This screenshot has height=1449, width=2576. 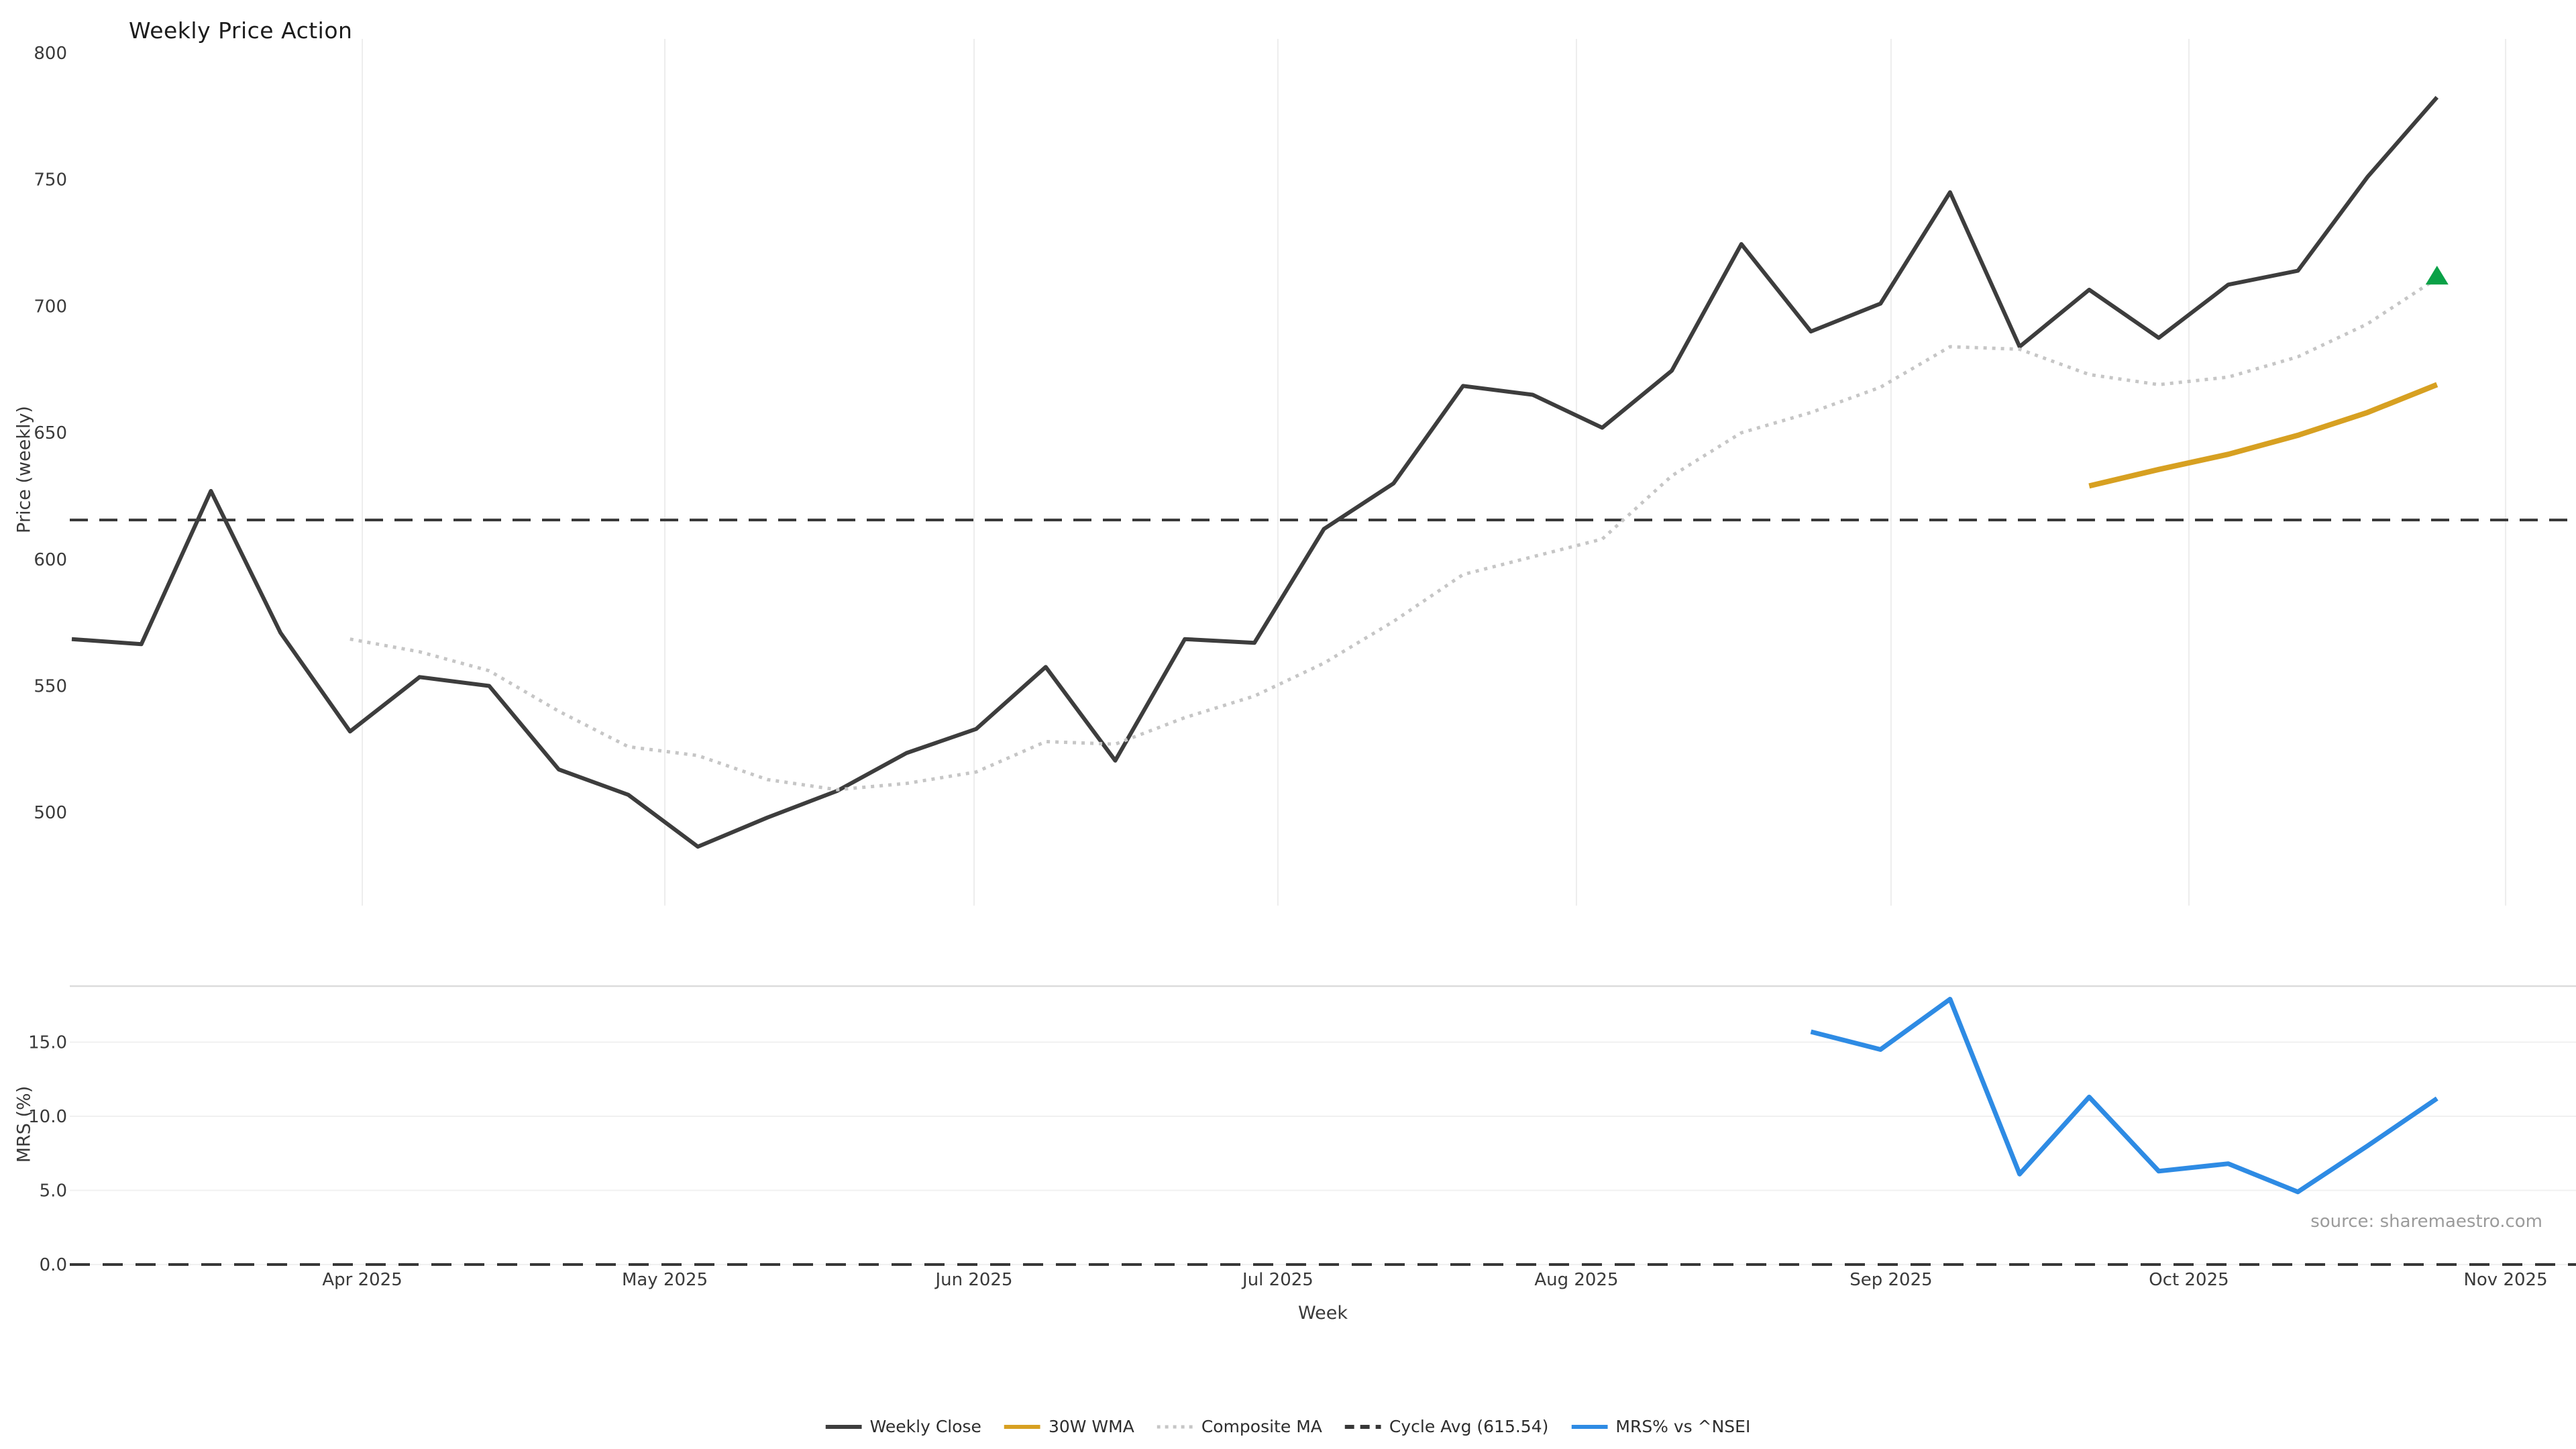 What do you see at coordinates (1261, 1426) in the screenshot?
I see `legend-label: Composite MA` at bounding box center [1261, 1426].